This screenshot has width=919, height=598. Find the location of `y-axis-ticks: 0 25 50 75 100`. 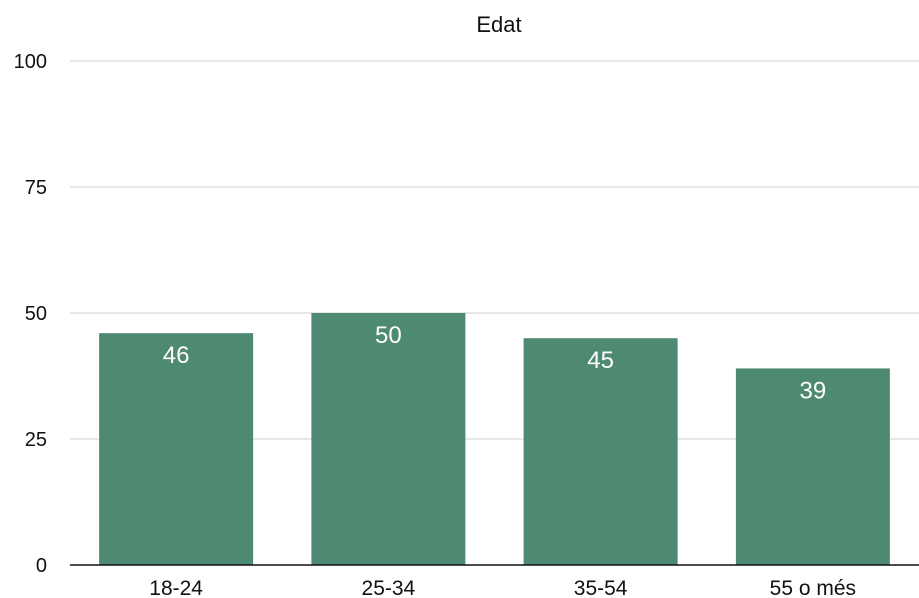

y-axis-ticks: 0 25 50 75 100 is located at coordinates (30, 314).